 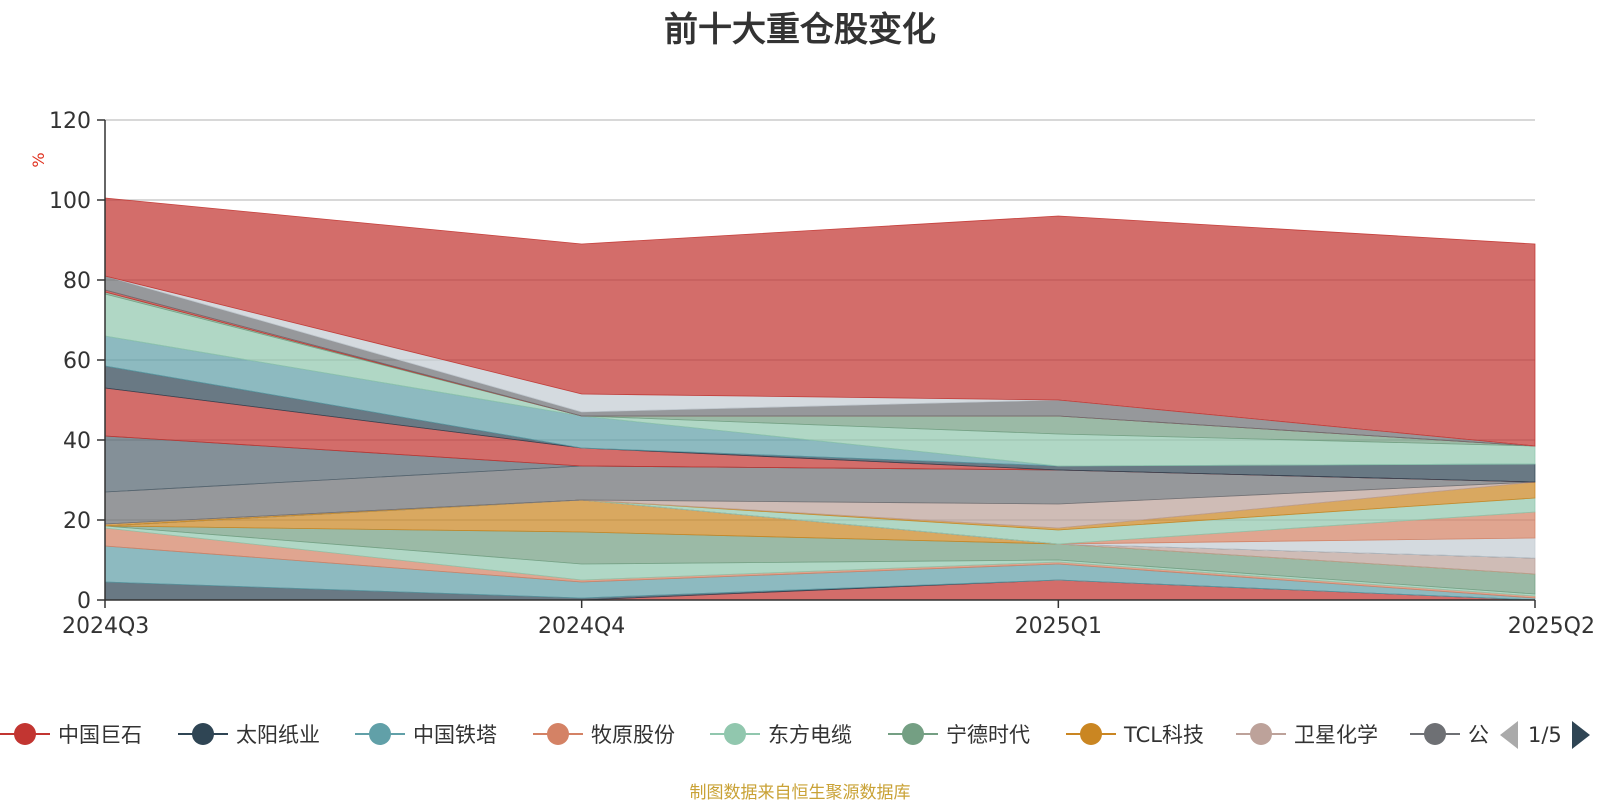 I want to click on legend-label: TCL科技, so click(x=1164, y=735).